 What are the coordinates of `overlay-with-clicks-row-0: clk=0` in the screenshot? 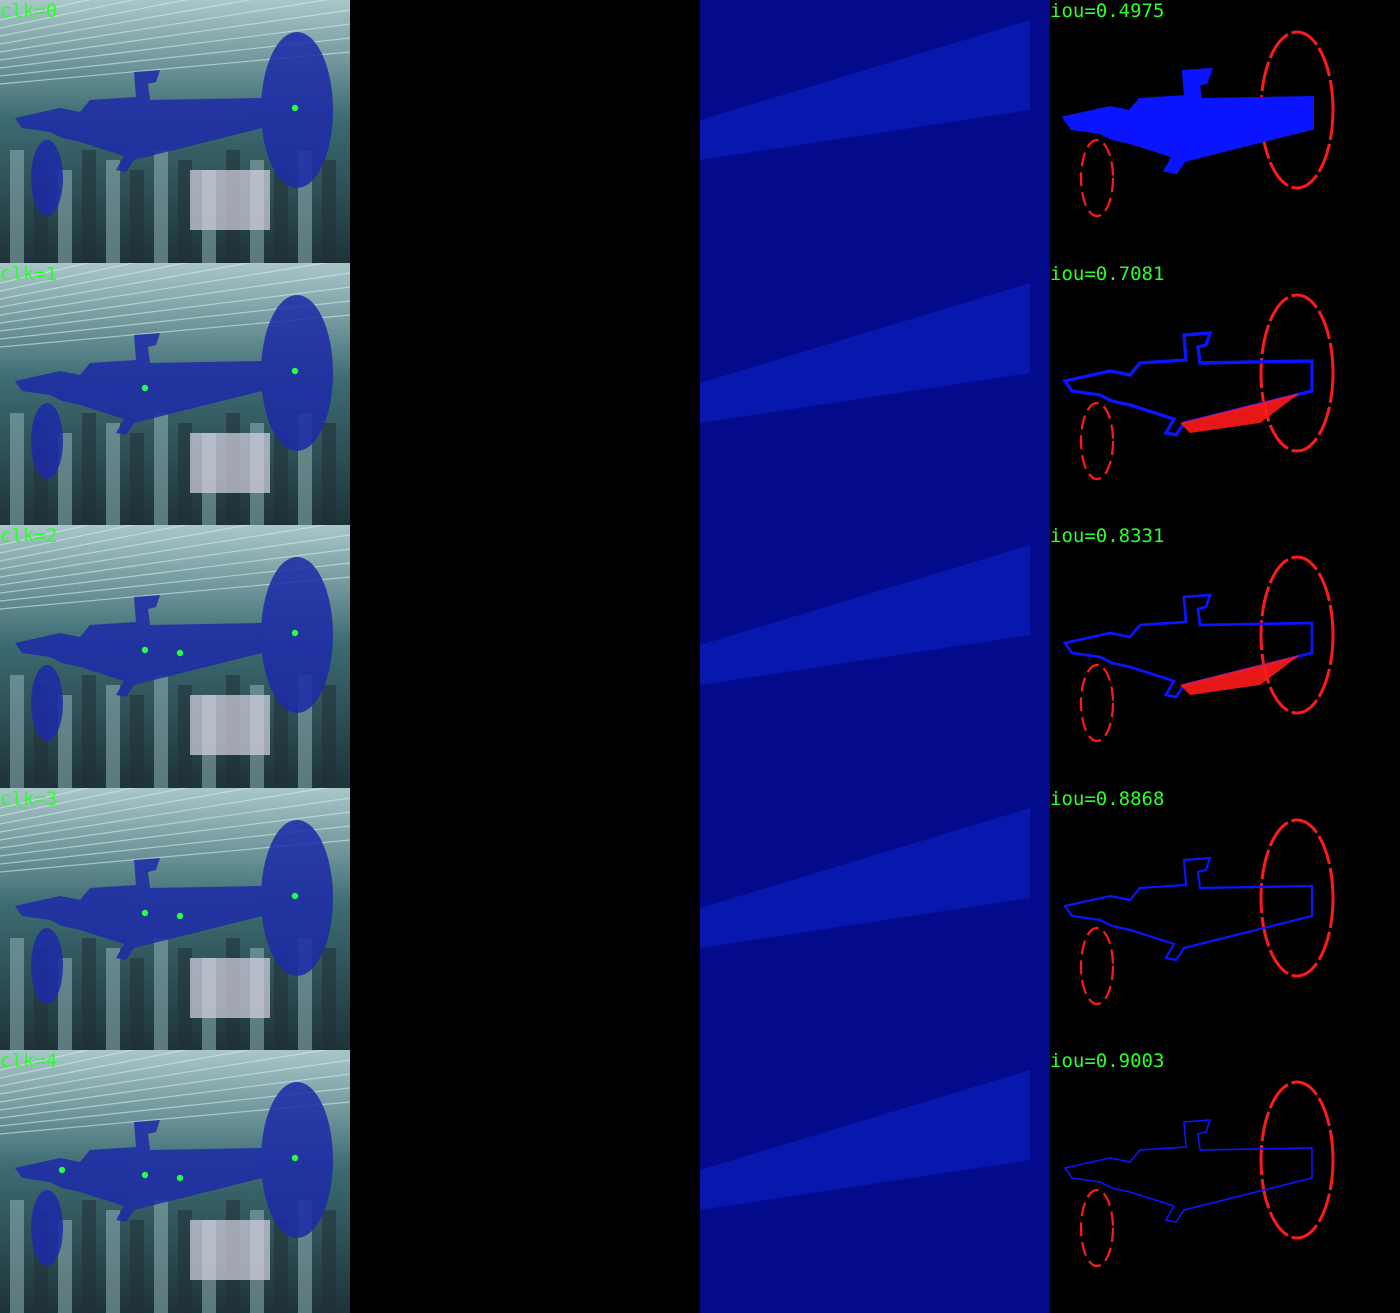 It's located at (175, 131).